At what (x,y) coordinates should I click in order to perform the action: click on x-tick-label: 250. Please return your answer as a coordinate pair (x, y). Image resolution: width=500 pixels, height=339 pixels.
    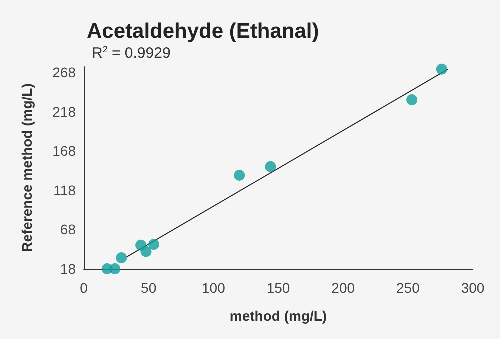
    Looking at the image, I should click on (408, 288).